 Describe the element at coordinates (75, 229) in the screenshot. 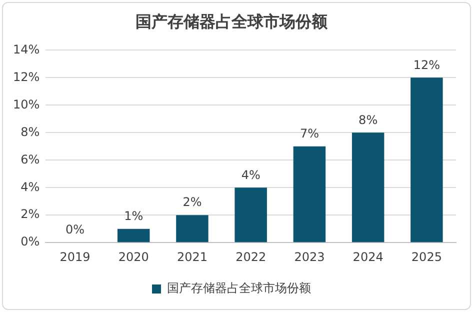

I see `text: 0%` at that location.